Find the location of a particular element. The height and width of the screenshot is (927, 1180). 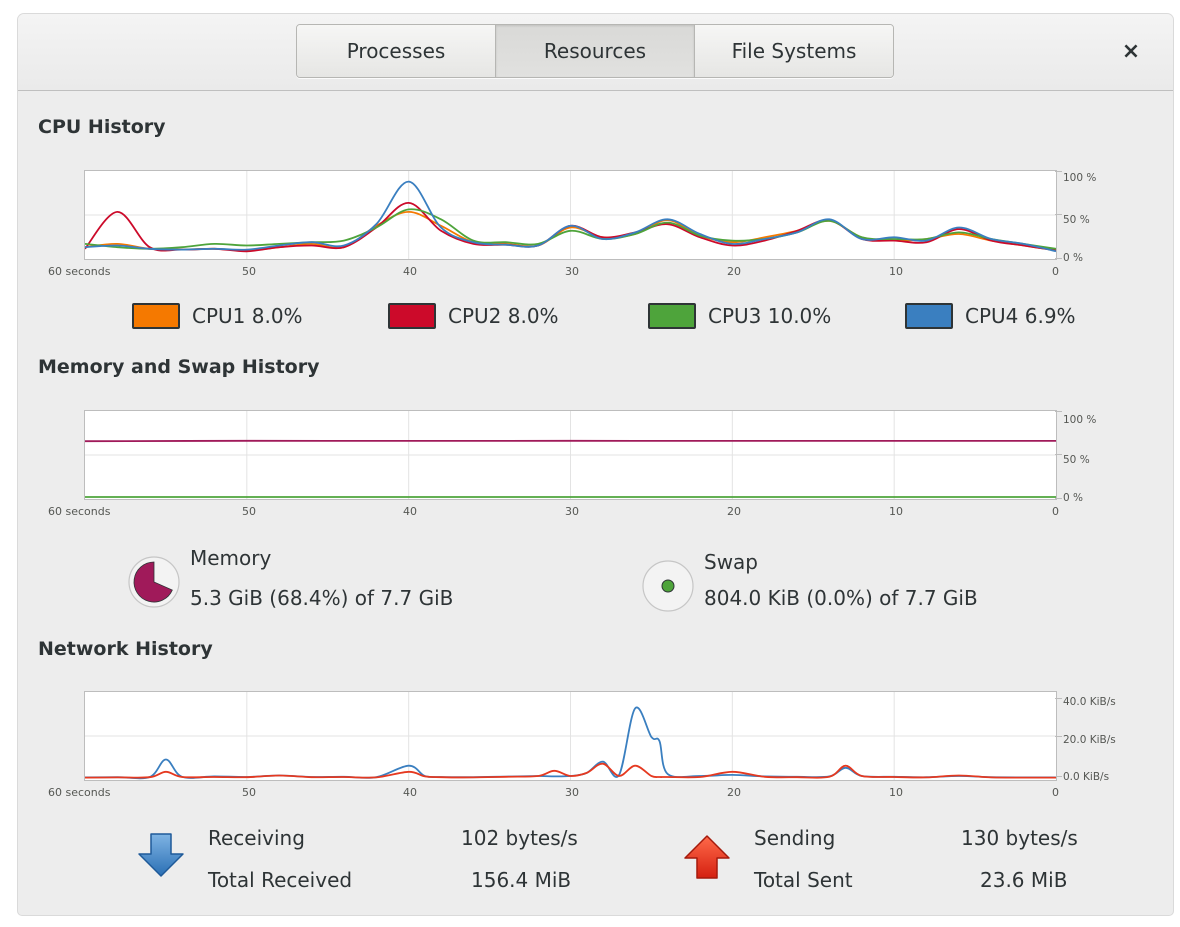

memory-xlabel-20: 20 is located at coordinates (734, 511).